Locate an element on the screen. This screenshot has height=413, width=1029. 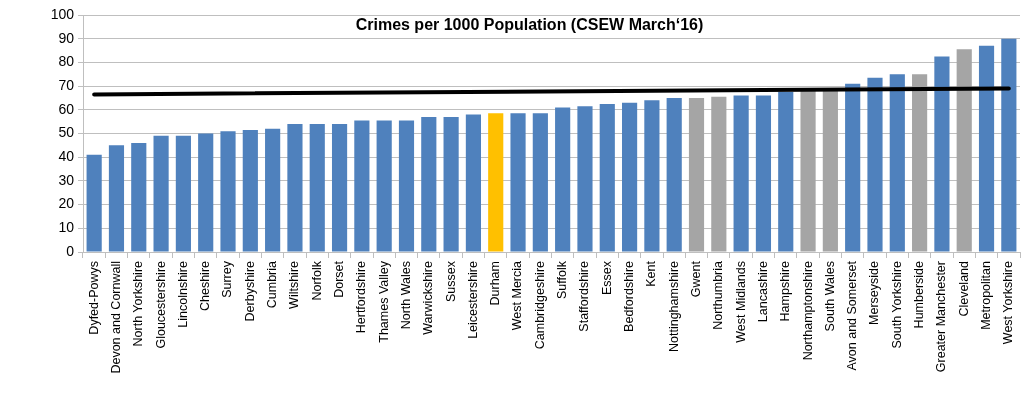
y-tick-label: 30 is located at coordinates (66, 179).